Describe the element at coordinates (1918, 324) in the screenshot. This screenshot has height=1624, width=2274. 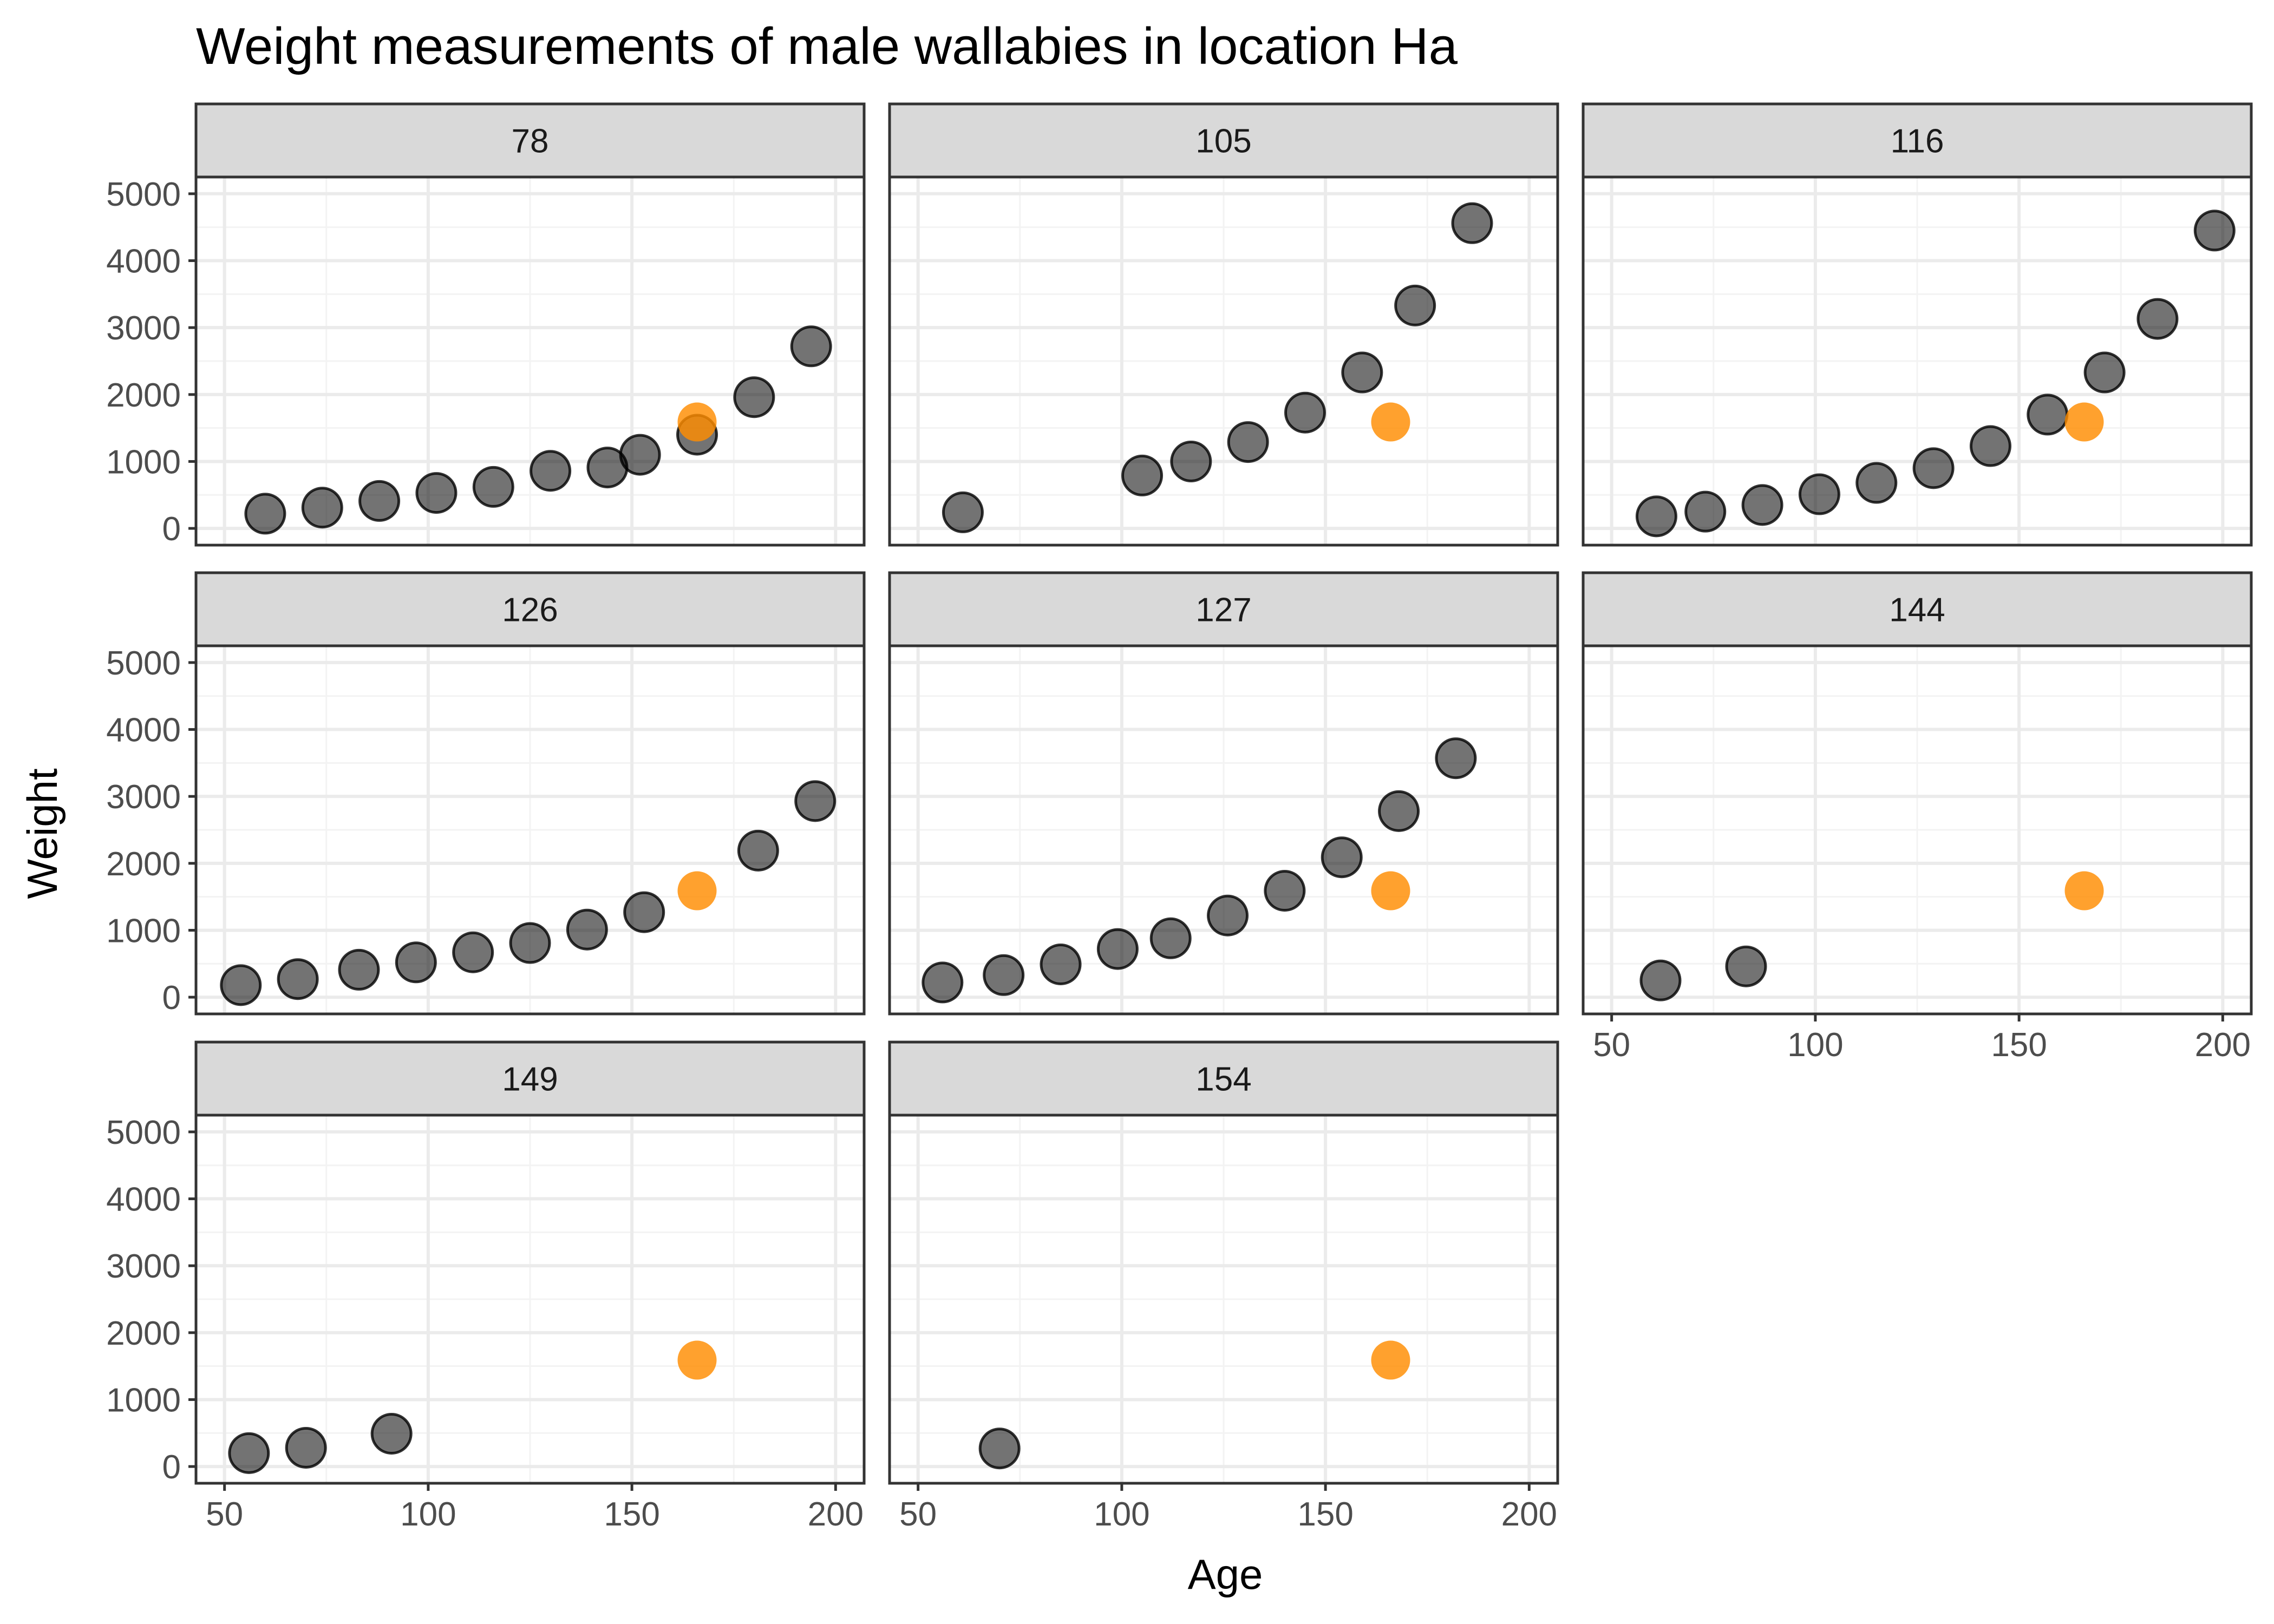
I see `facet-panel-116: 116` at that location.